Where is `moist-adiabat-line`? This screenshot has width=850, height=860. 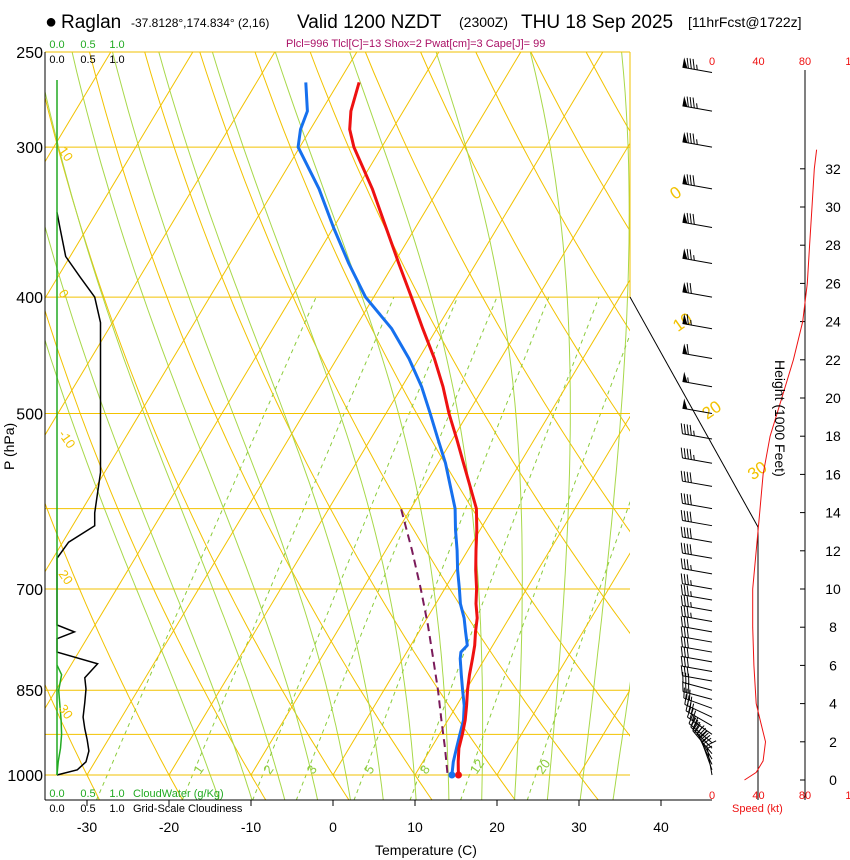
moist-adiabat-line is located at coordinates (550, 426).